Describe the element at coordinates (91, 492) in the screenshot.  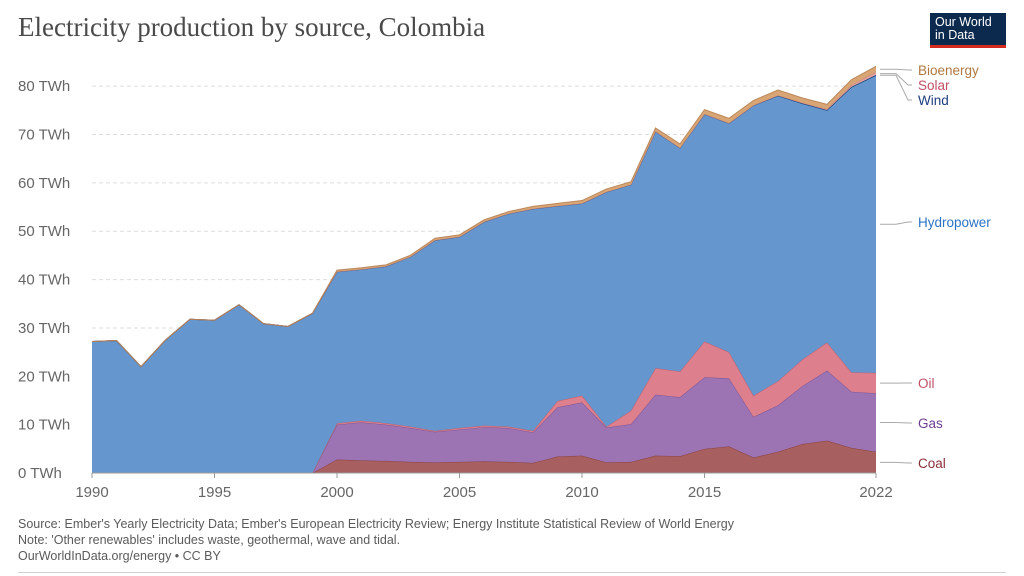
I see `x-tick-label: 1990` at that location.